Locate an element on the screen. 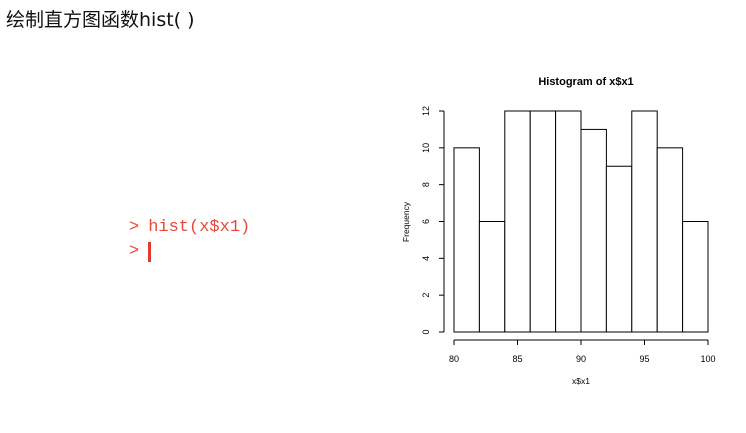 Image resolution: width=746 pixels, height=433 pixels. y-axis: 0 2 4 6 8 10 12 is located at coordinates (433, 220).